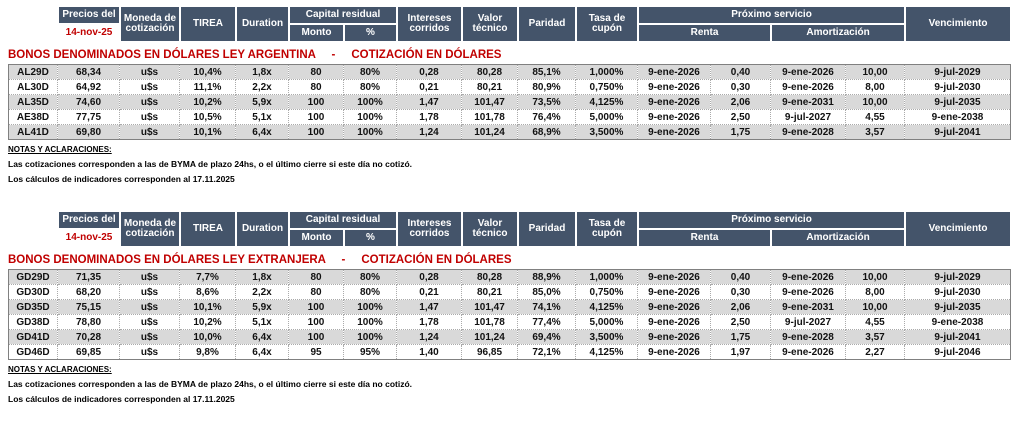 This screenshot has width=1024, height=424. I want to click on table-cell: 1,24, so click(429, 337).